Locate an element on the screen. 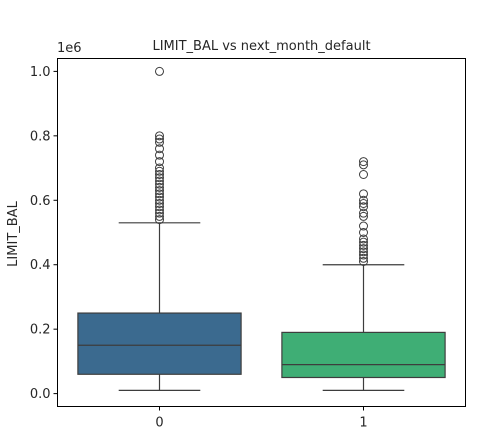  y-tick-label: 0.2 is located at coordinates (40, 330).